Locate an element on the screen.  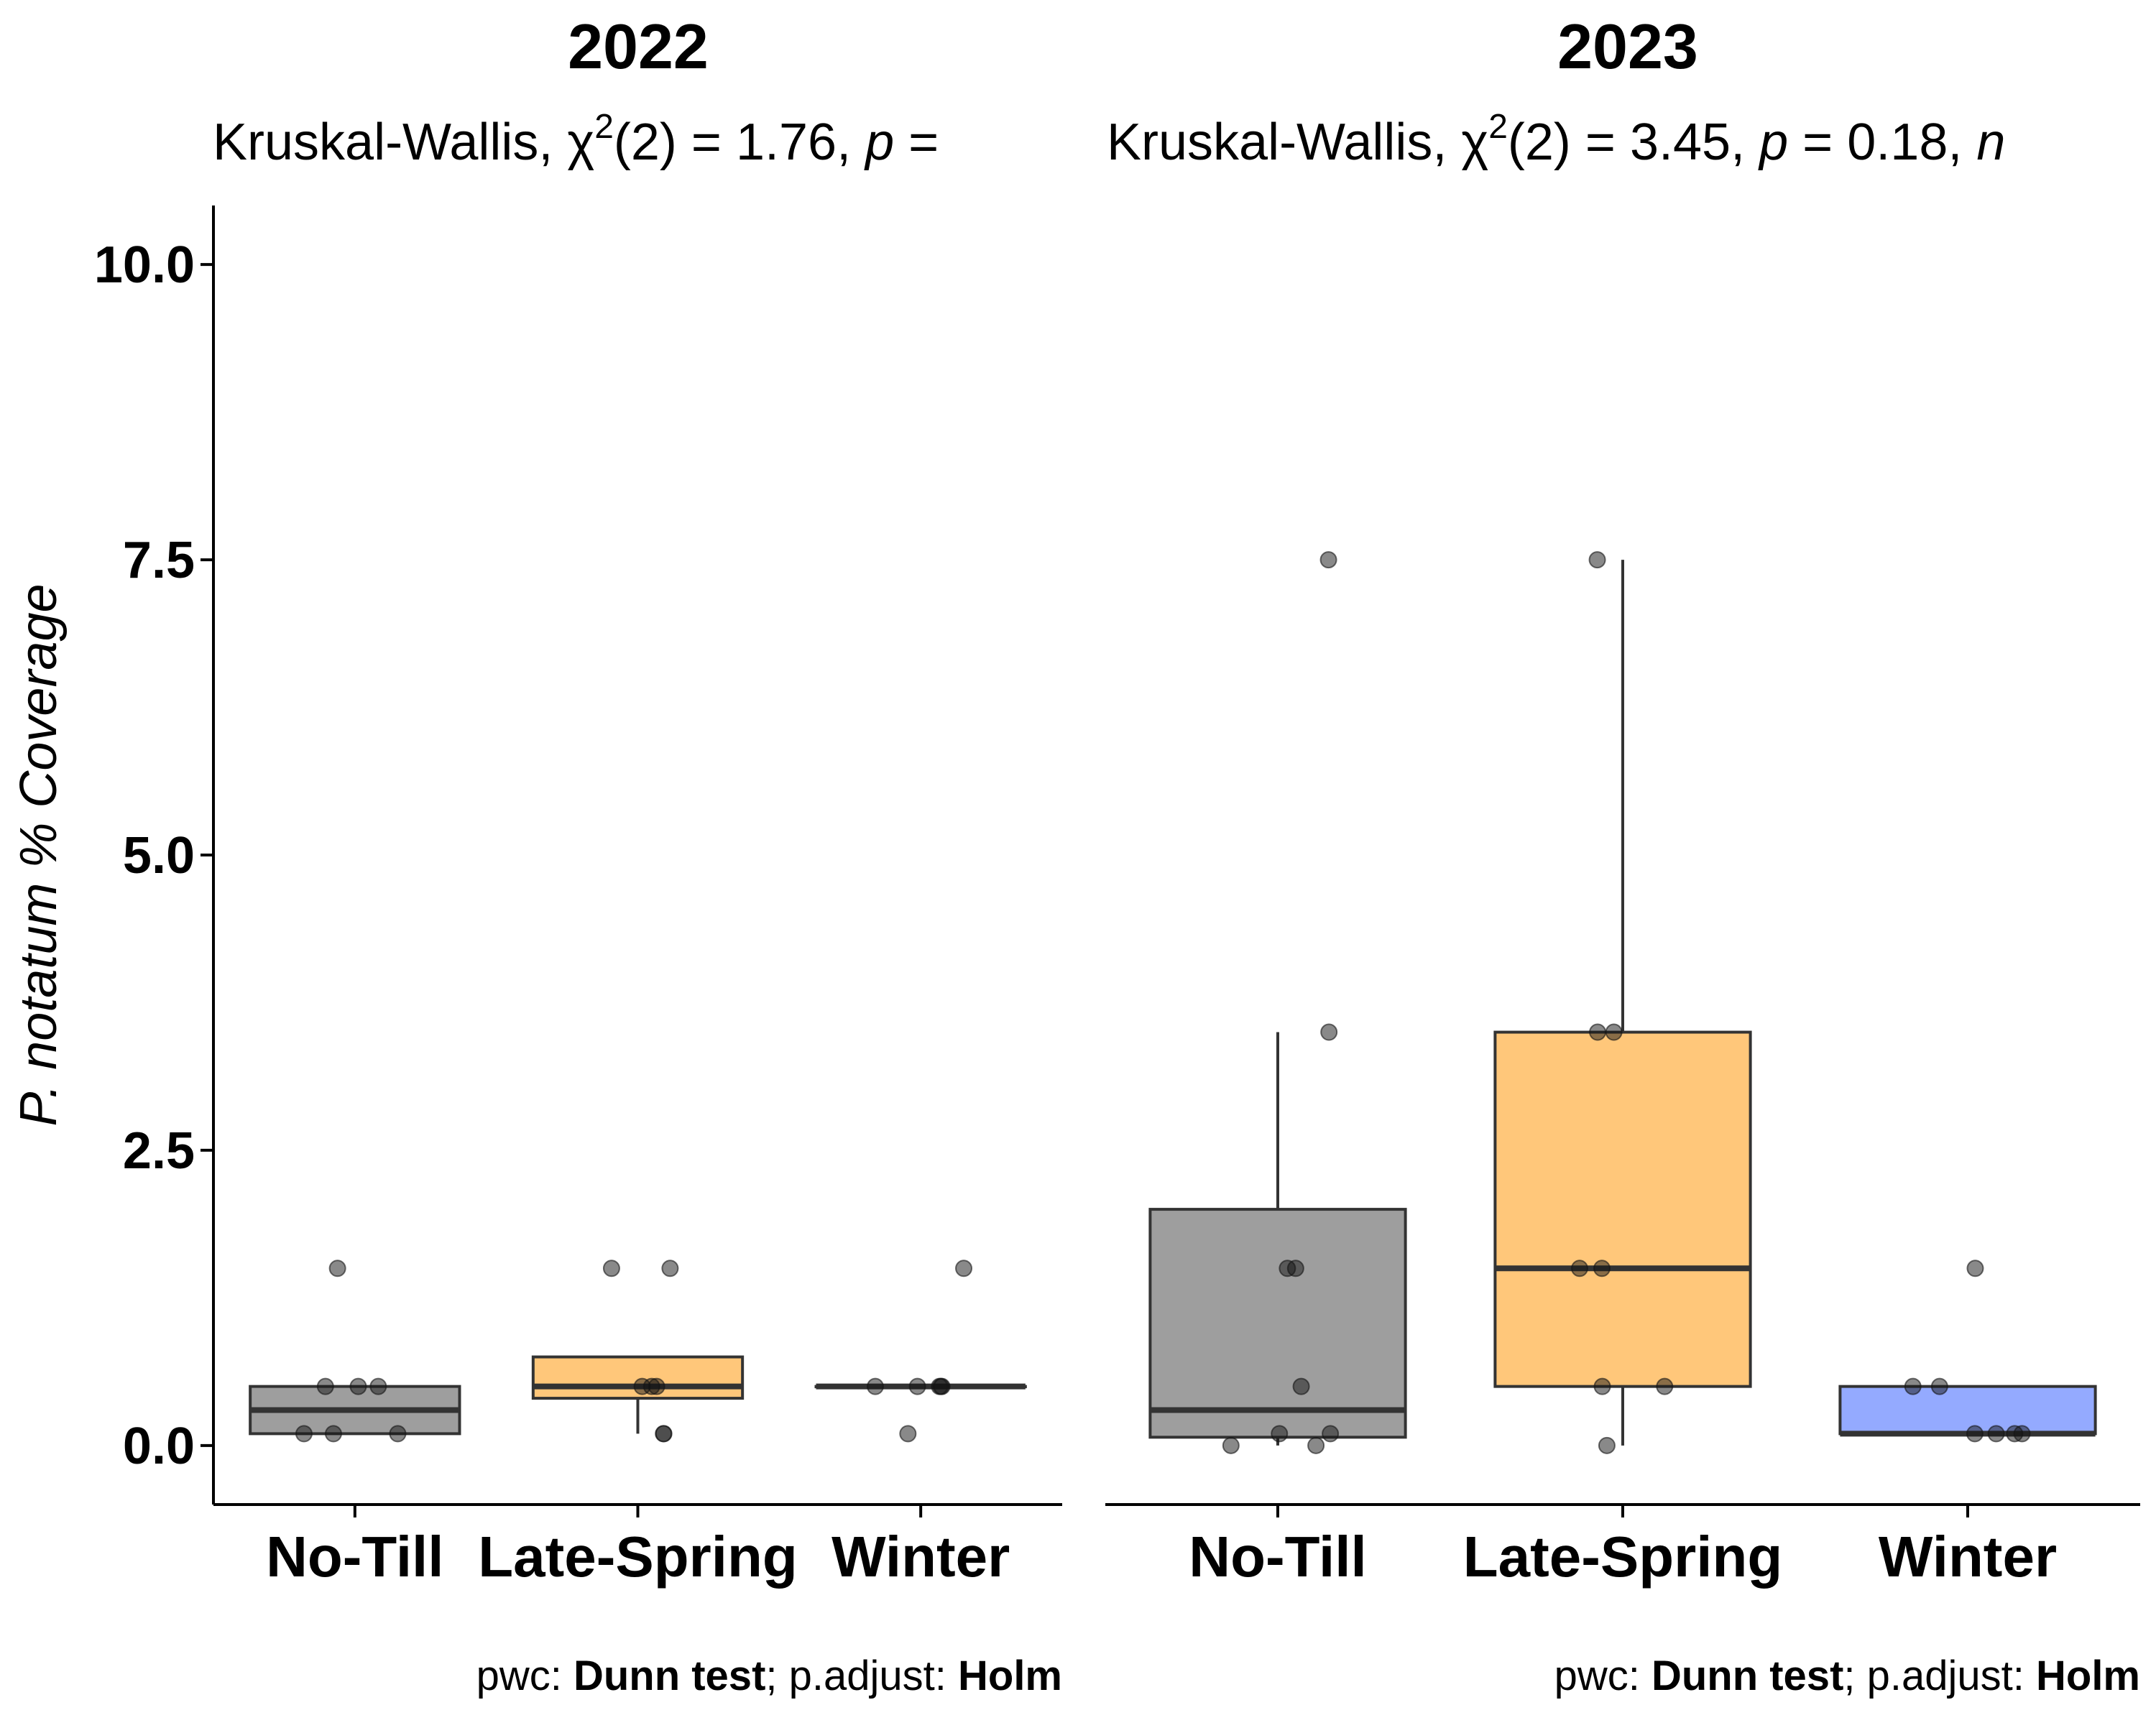
panel-subtitle-2022: Kruskal-Wallis, χ2(2) = 1.76, p = is located at coordinates (576, 140).